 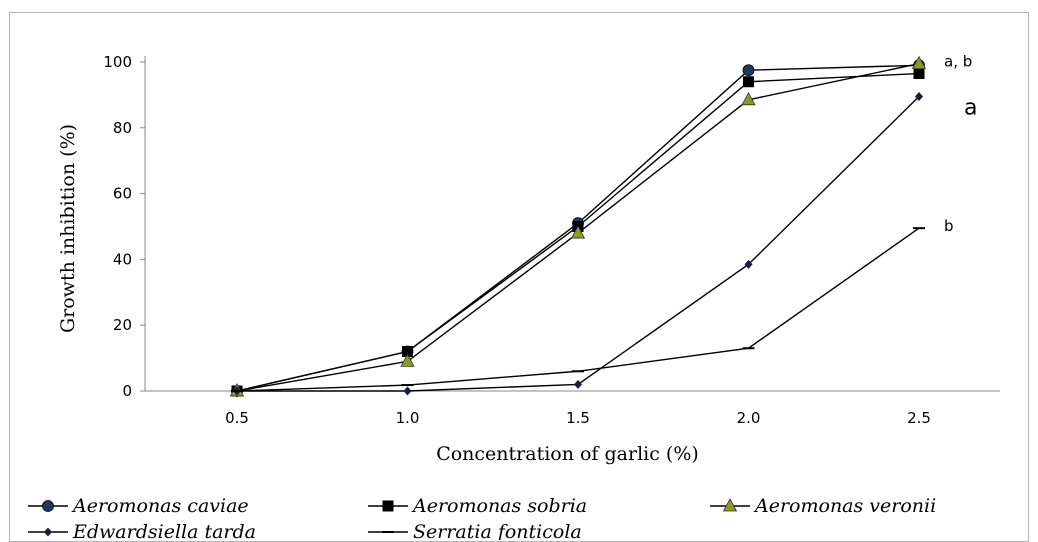 What do you see at coordinates (567, 454) in the screenshot?
I see `x-axis-title: Concentration of garlic (%)` at bounding box center [567, 454].